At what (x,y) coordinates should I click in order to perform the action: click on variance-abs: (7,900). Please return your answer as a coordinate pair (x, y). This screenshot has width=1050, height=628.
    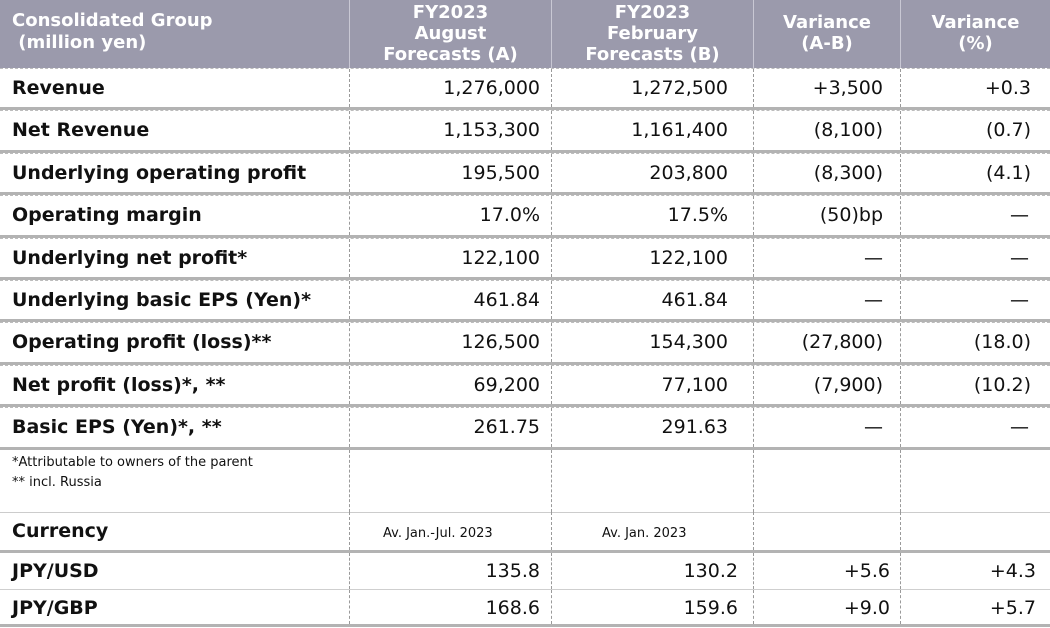
    Looking at the image, I should click on (826, 385).